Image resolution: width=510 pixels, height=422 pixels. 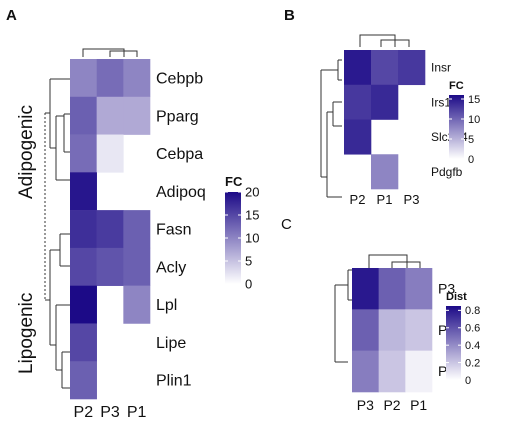 I want to click on column-dendrogram-b, so click(x=384, y=40).